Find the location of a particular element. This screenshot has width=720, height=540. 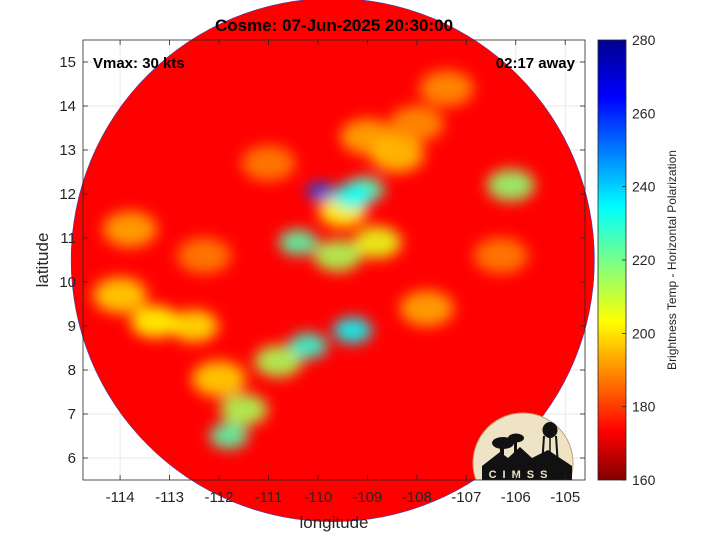

x-axis-label: longitude is located at coordinates (333, 522).